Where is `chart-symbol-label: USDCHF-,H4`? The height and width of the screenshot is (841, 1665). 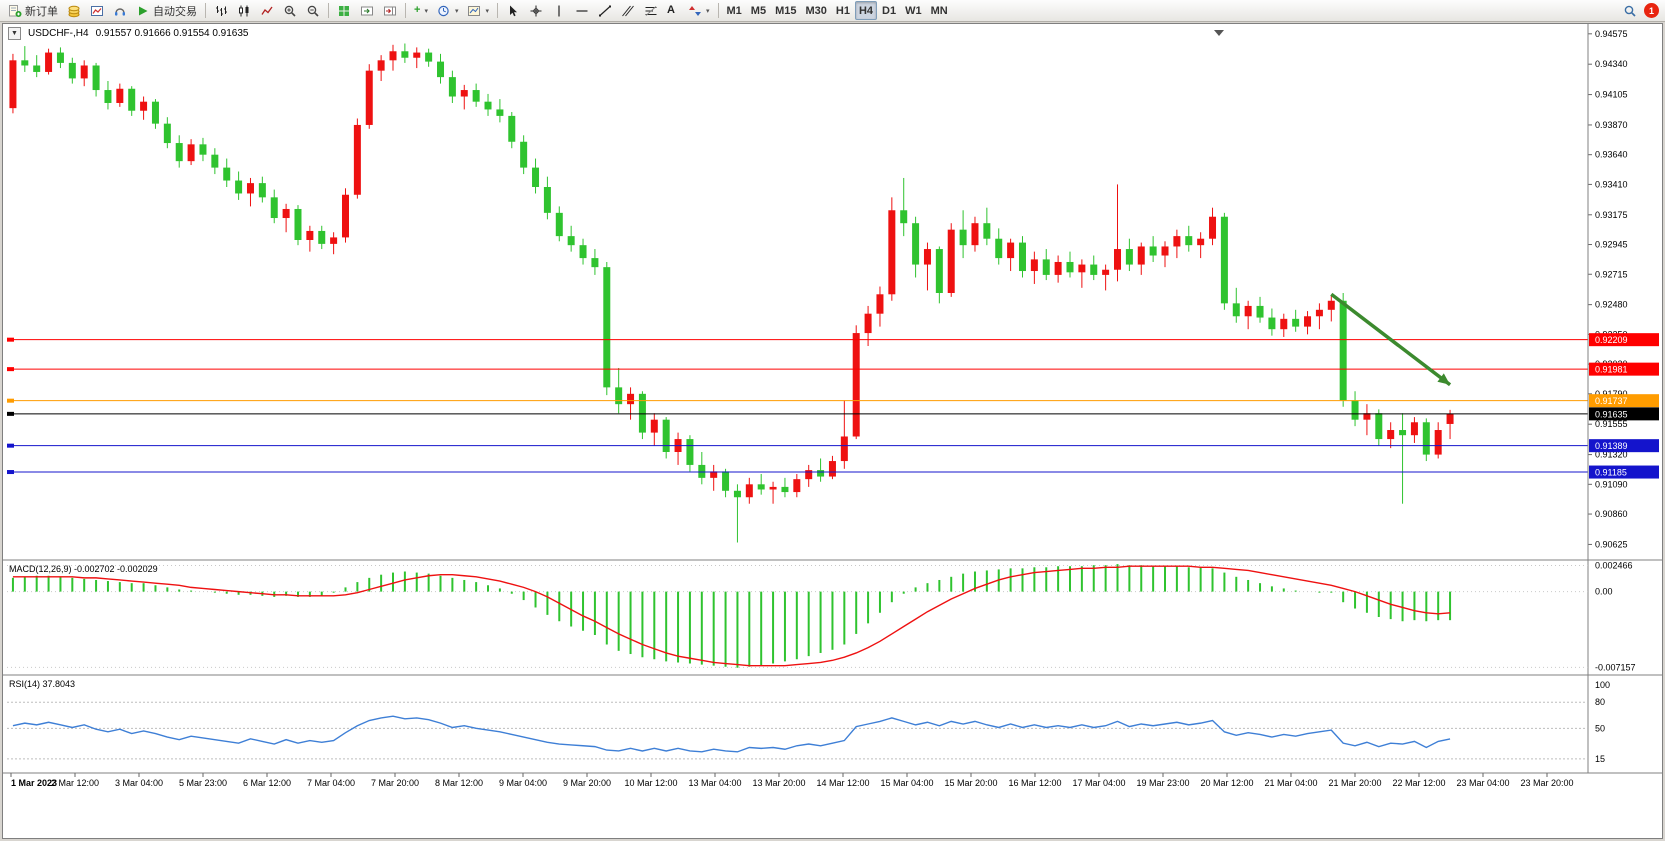
chart-symbol-label: USDCHF-,H4 is located at coordinates (58, 33).